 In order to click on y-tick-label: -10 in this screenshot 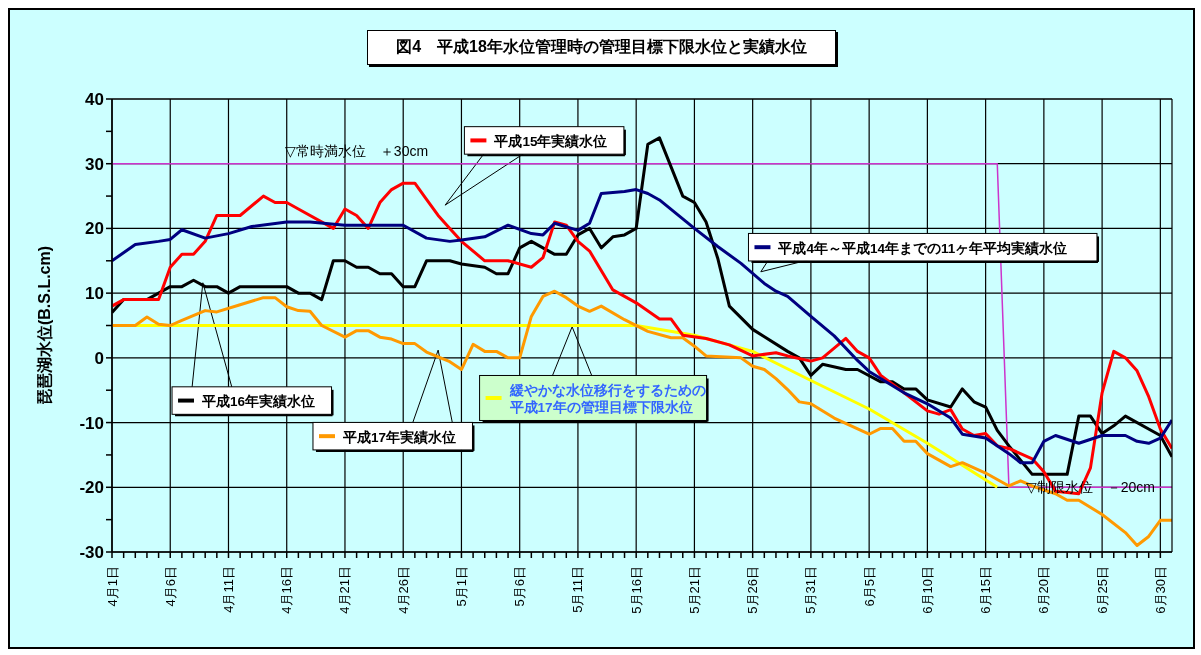, I will do `click(91, 423)`.